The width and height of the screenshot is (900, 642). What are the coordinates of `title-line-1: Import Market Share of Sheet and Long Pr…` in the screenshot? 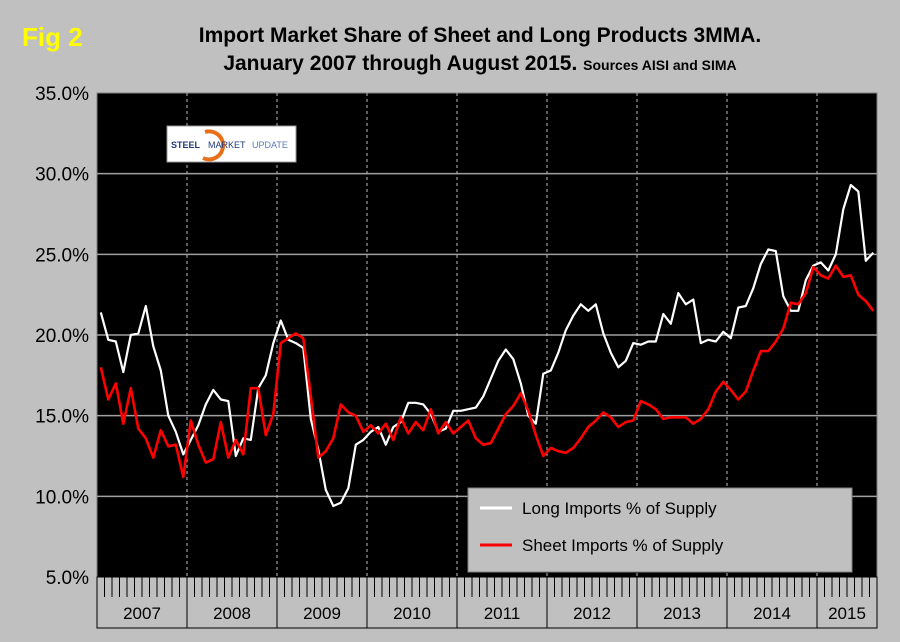 It's located at (480, 35).